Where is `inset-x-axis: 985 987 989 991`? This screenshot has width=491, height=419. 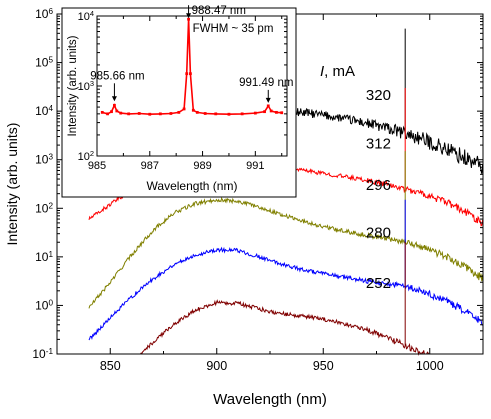 inset-x-axis: 985 987 989 991 is located at coordinates (185, 94).